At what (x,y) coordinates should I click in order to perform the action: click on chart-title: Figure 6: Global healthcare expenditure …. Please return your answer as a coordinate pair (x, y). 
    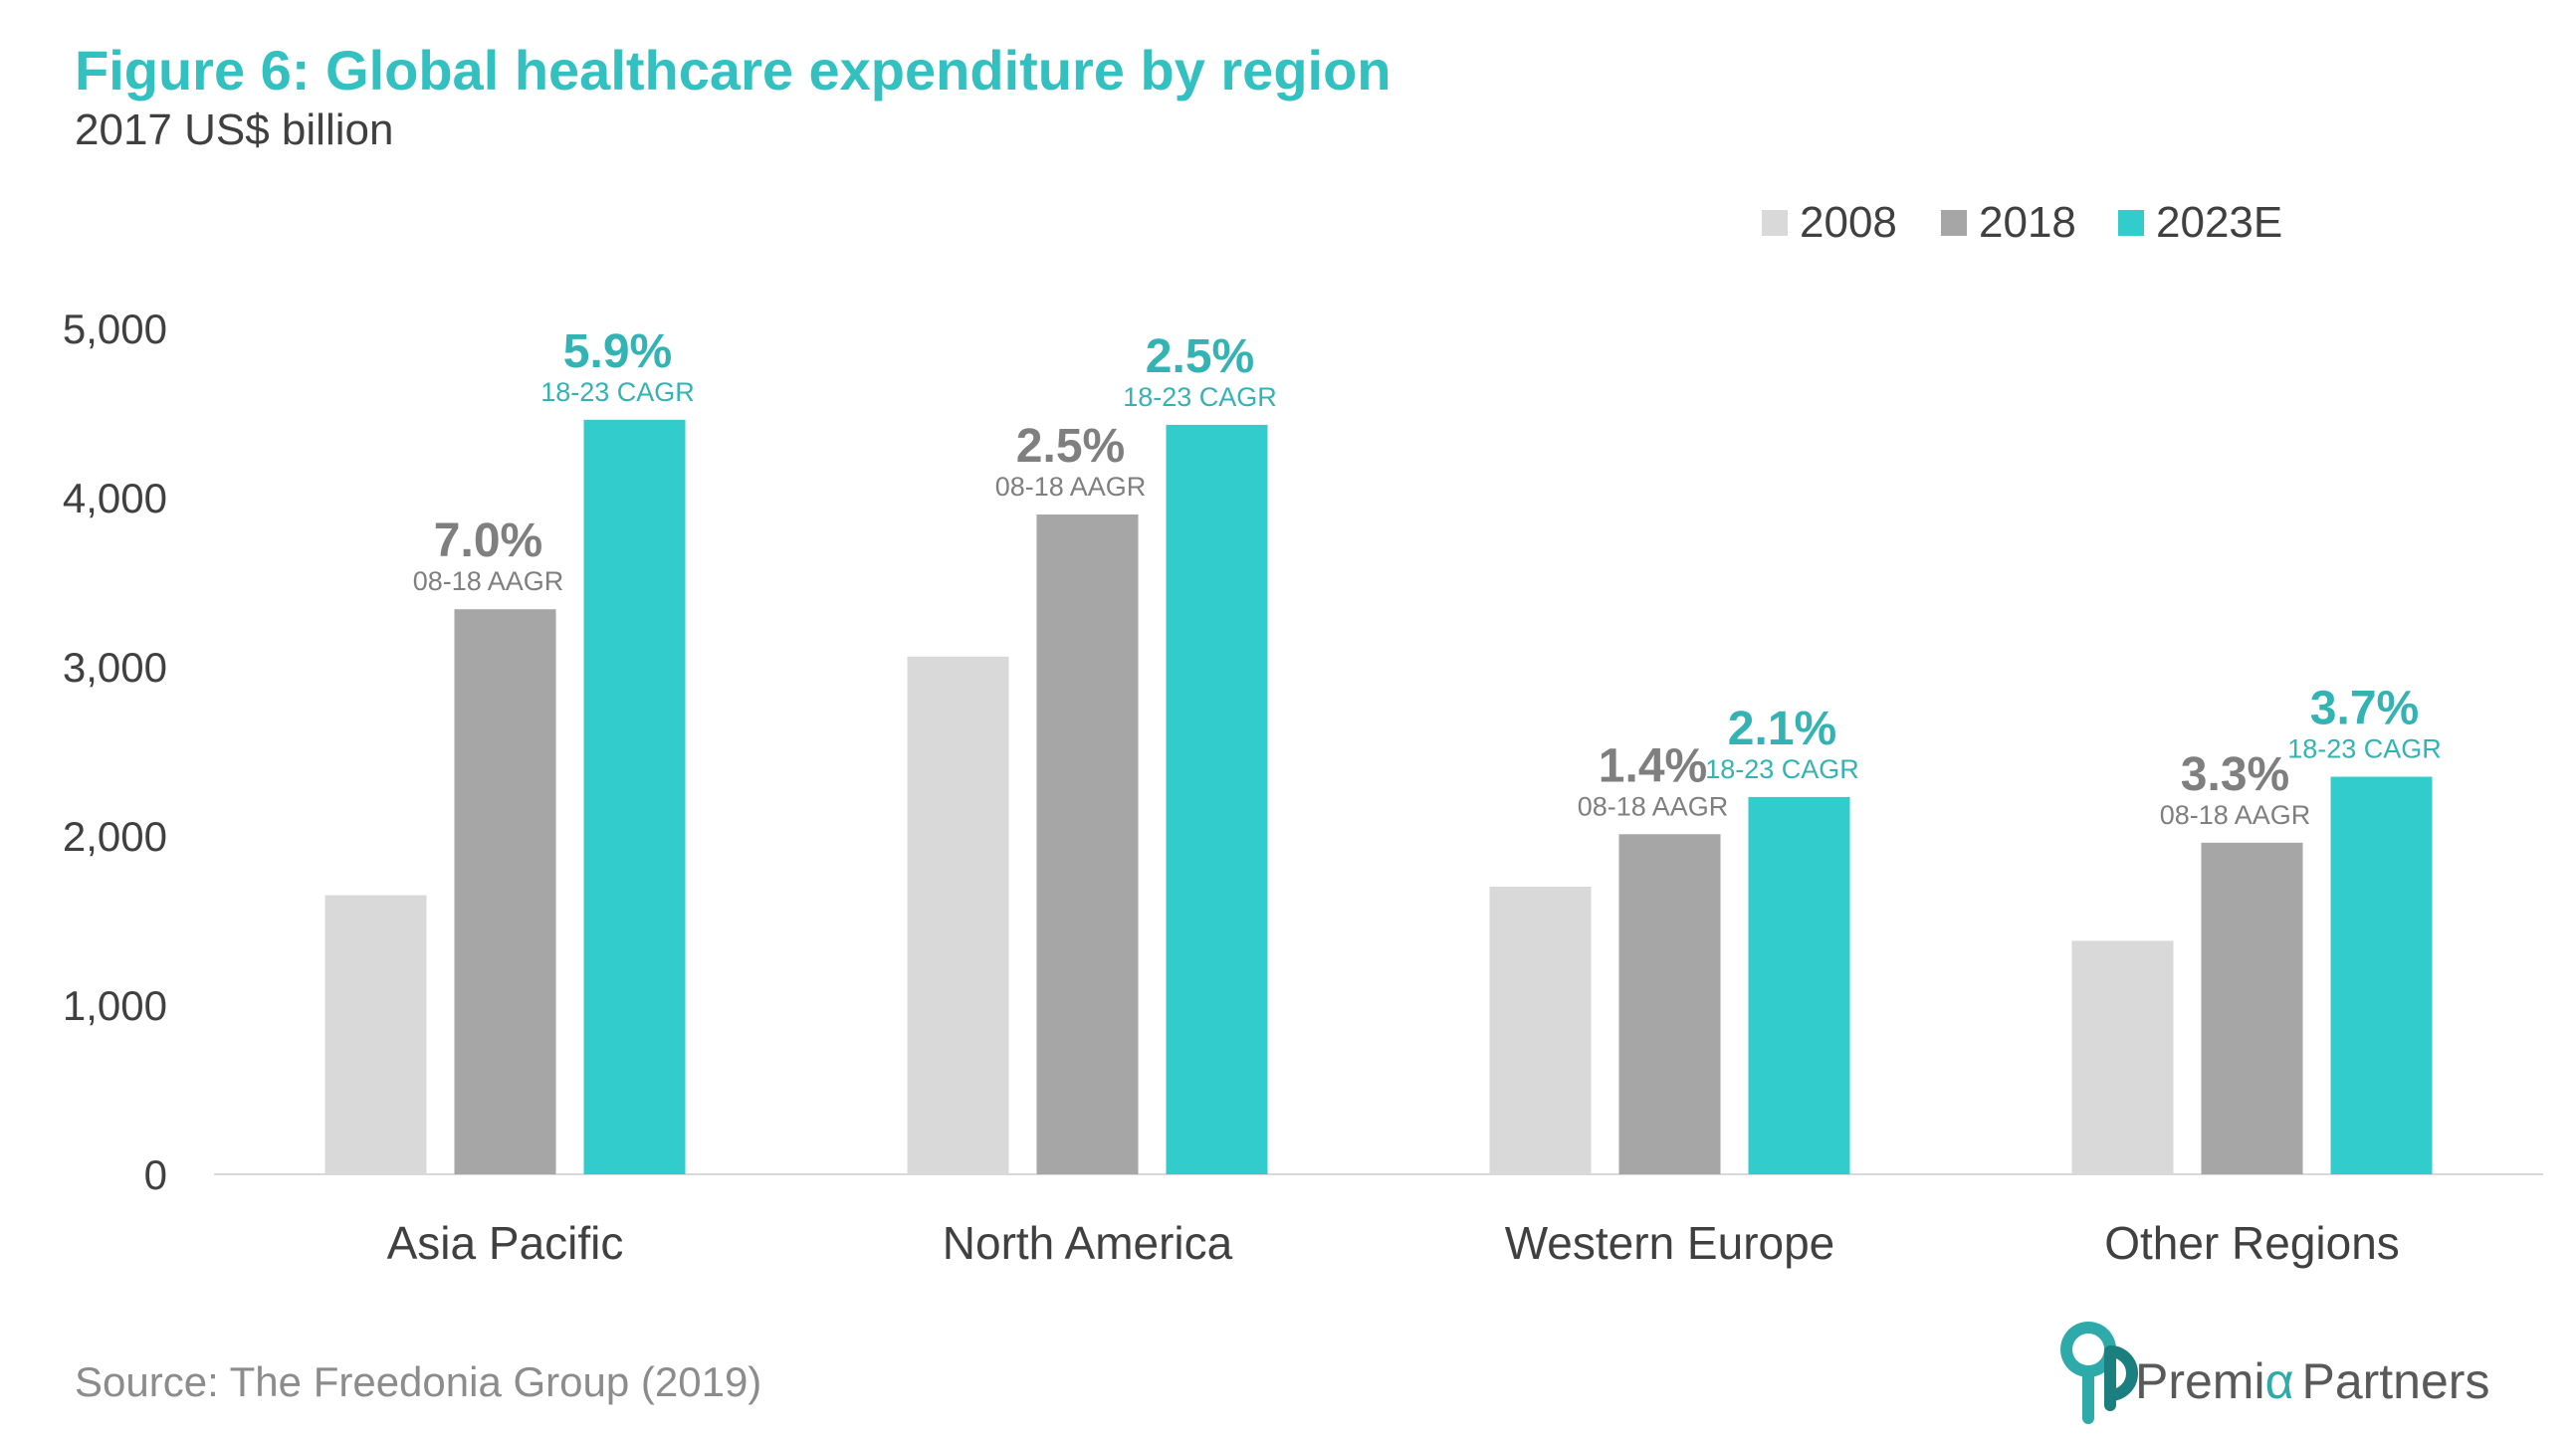
    Looking at the image, I should click on (733, 70).